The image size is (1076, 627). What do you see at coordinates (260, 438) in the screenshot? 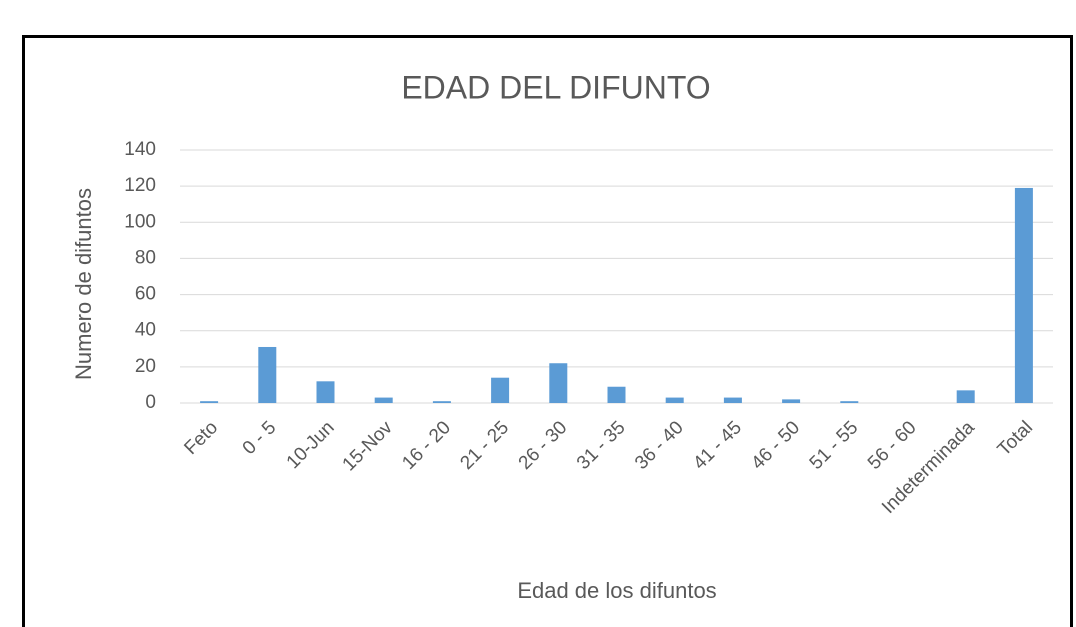
I see `x-tick-label: 0 - 5` at bounding box center [260, 438].